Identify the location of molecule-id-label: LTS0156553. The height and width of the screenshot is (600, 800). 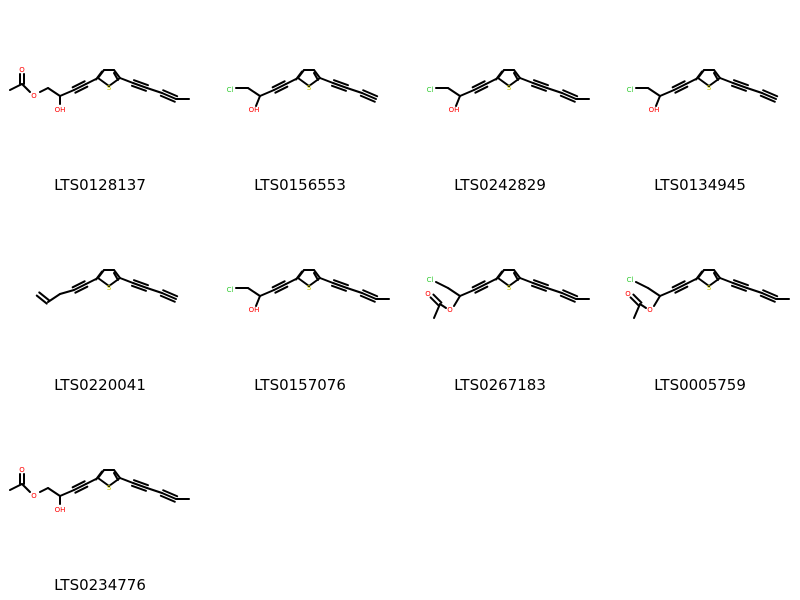
(300, 185).